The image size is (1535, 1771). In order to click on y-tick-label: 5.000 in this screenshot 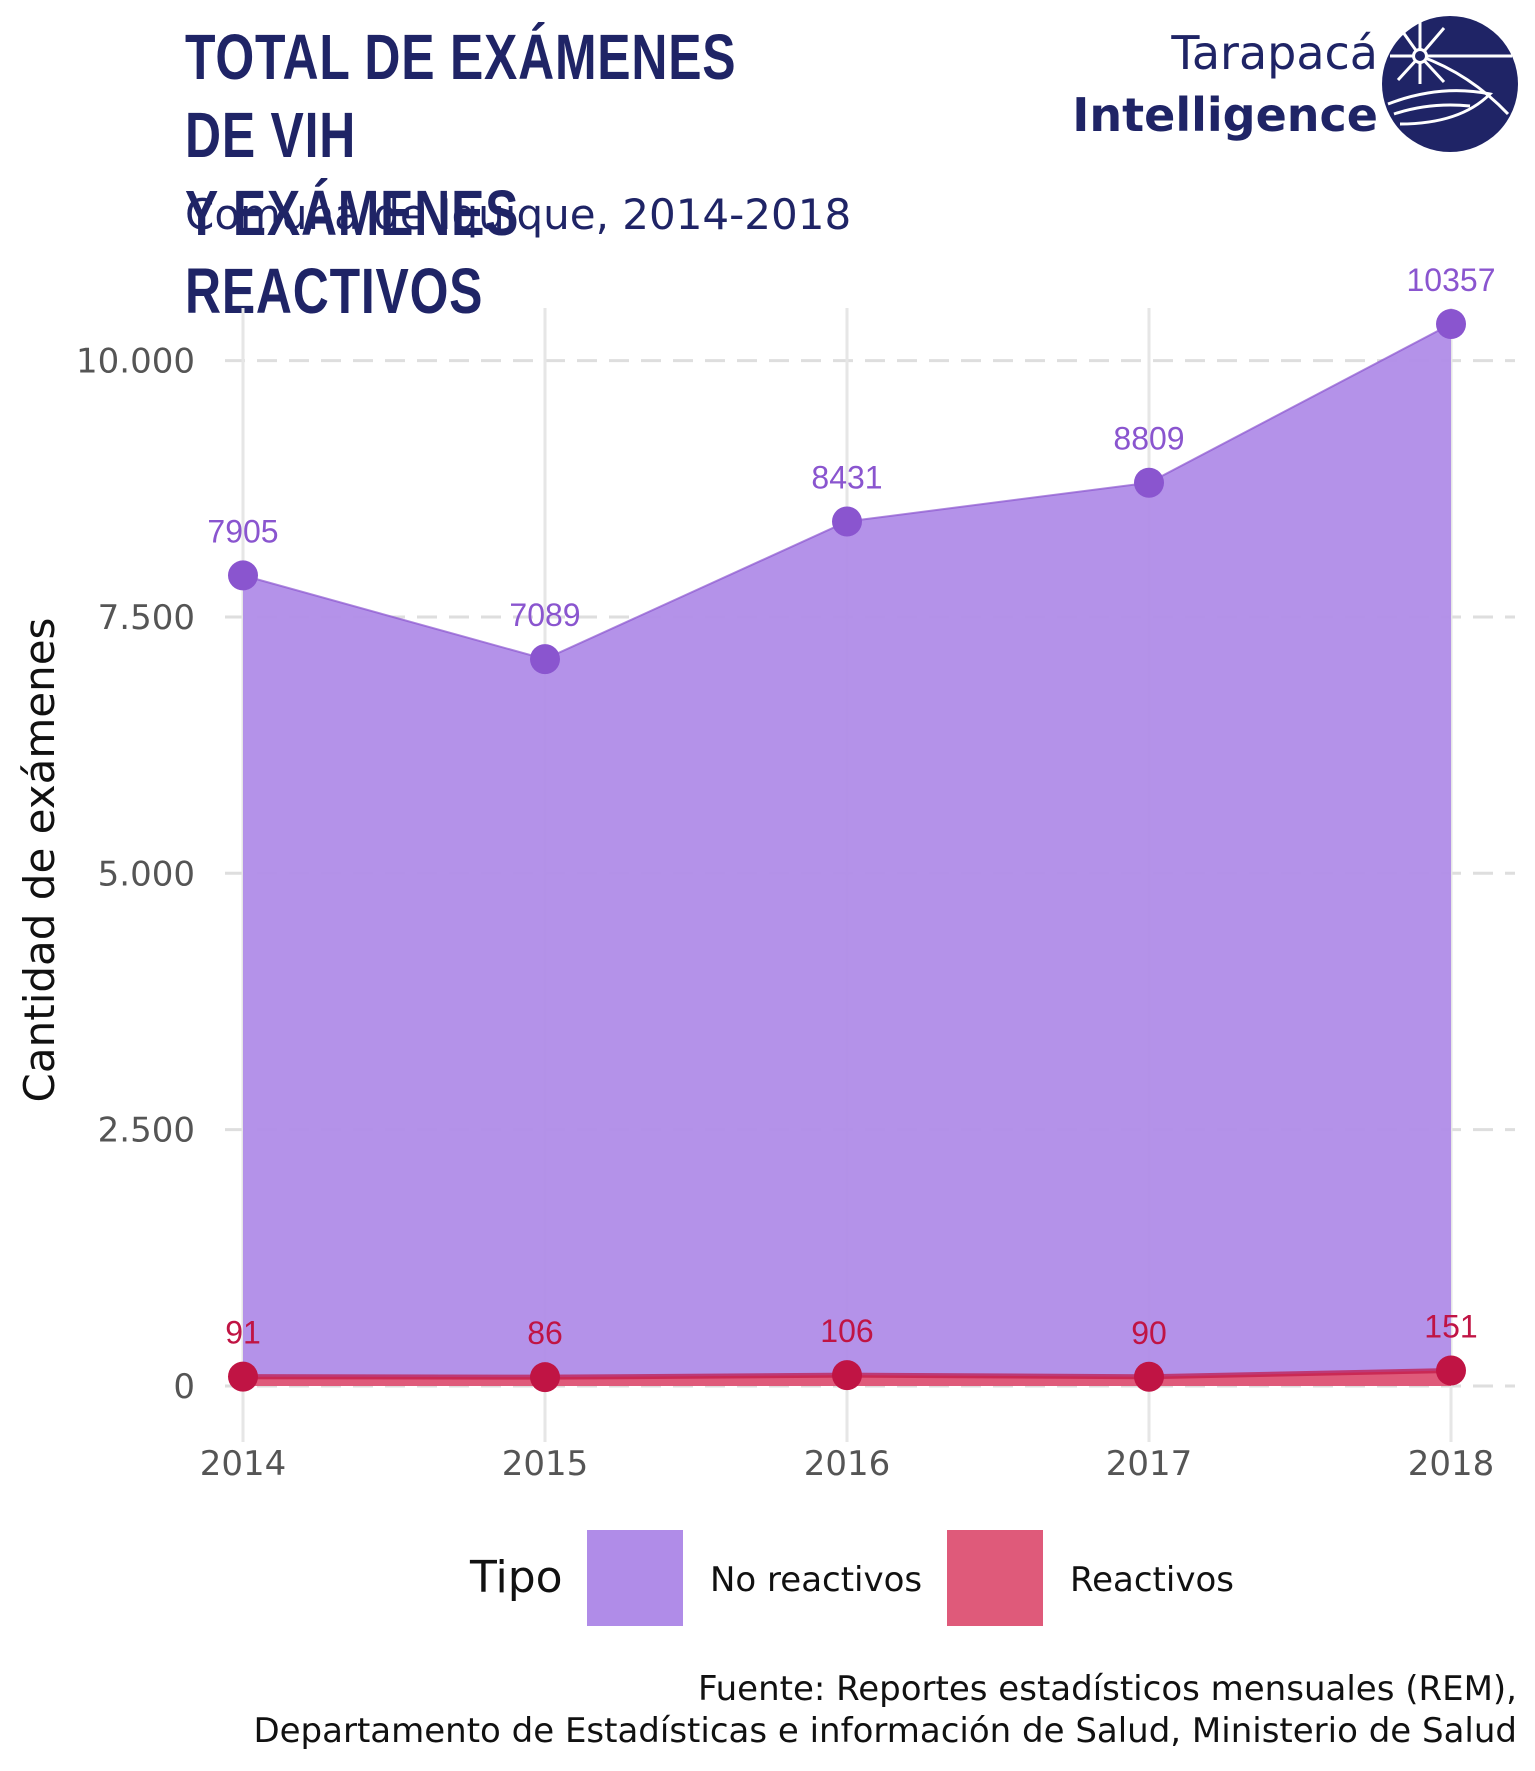, I will do `click(146, 874)`.